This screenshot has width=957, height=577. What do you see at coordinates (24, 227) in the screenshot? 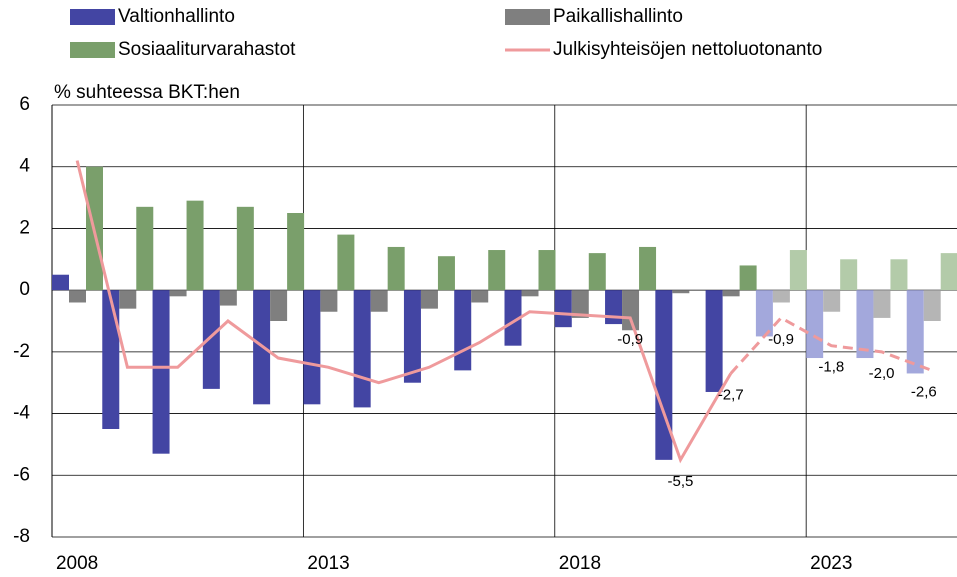
I see `y-tick-label: 2` at bounding box center [24, 227].